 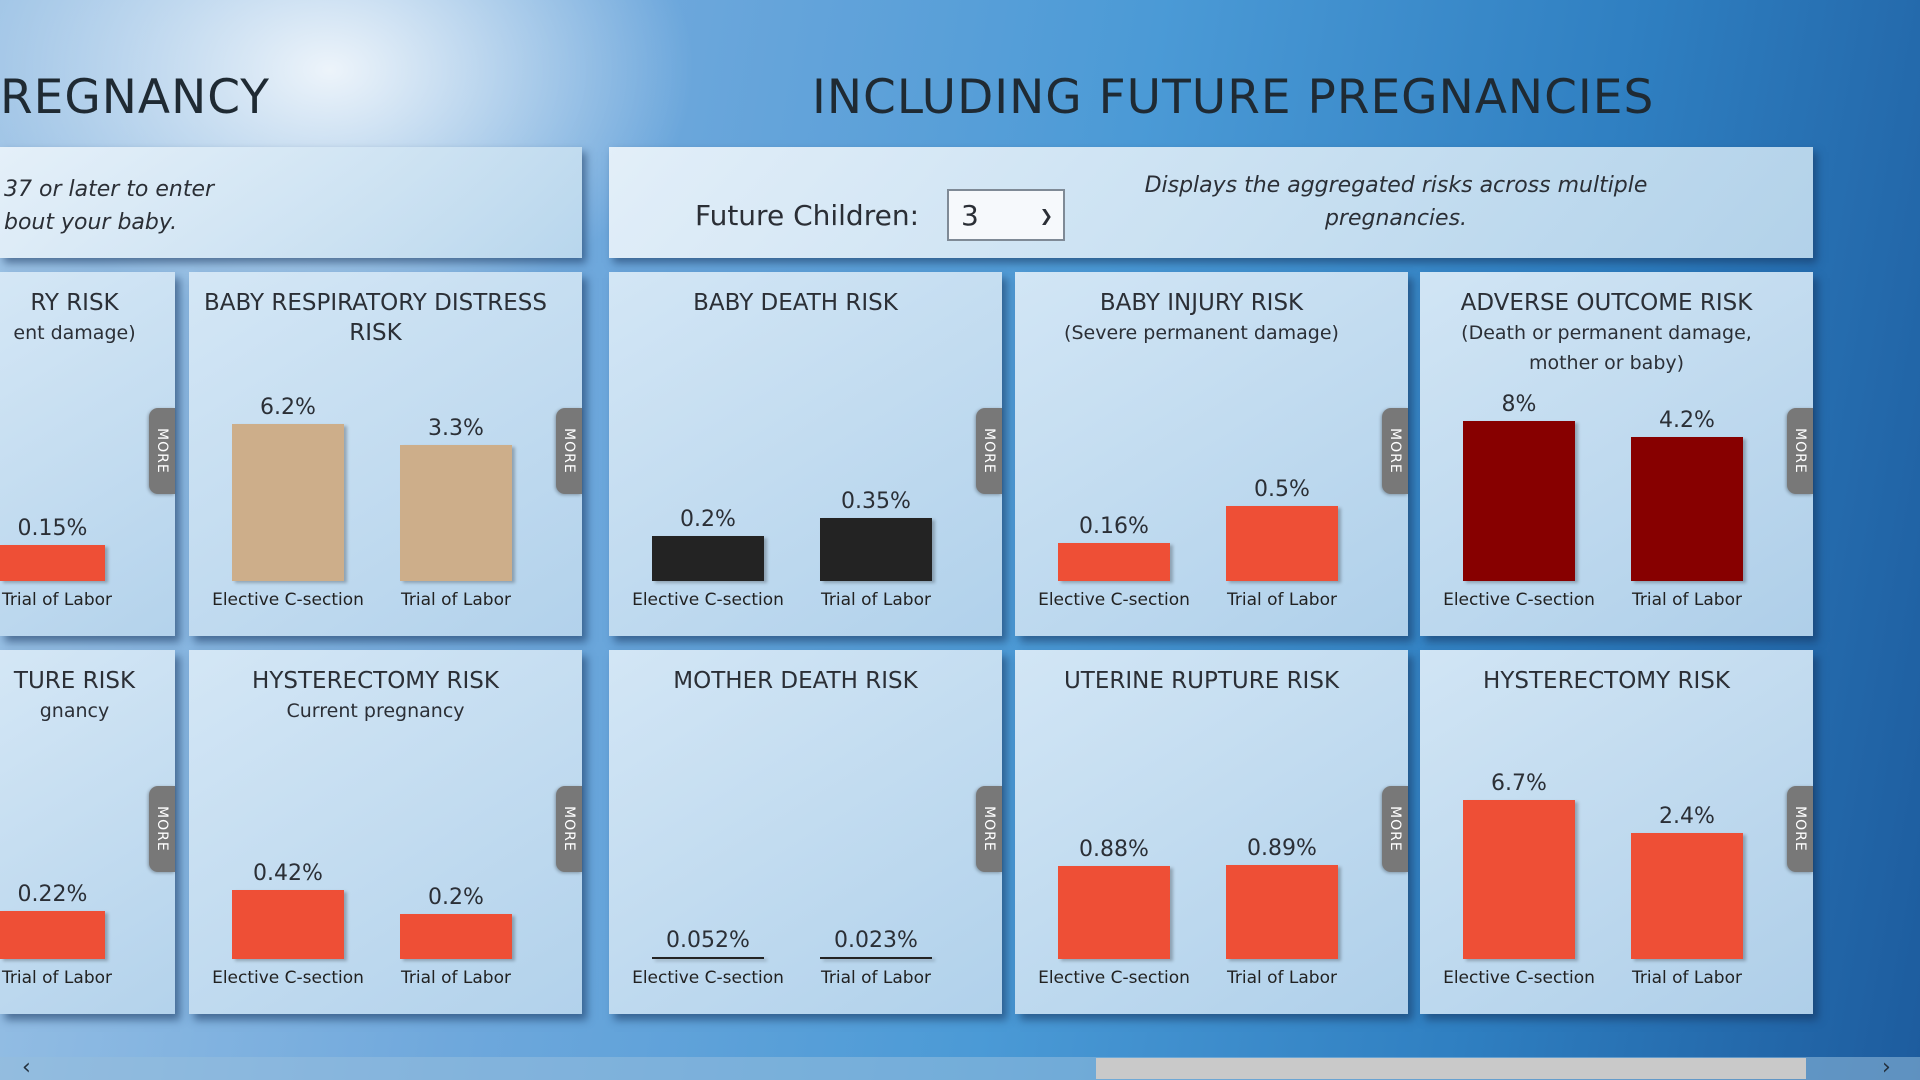 I want to click on bar-value-label: 3.3%, so click(x=456, y=428).